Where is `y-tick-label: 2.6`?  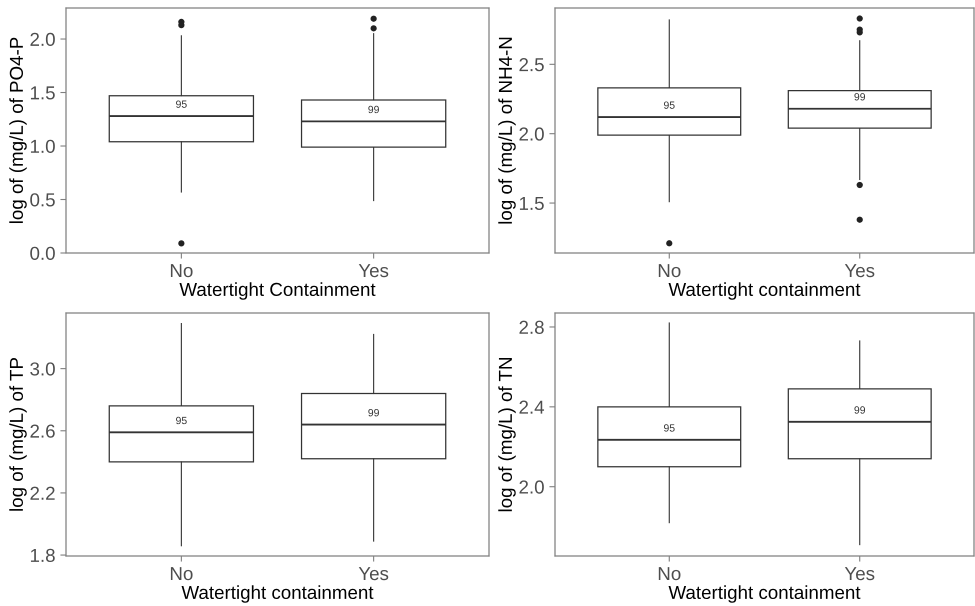
y-tick-label: 2.6 is located at coordinates (42, 431).